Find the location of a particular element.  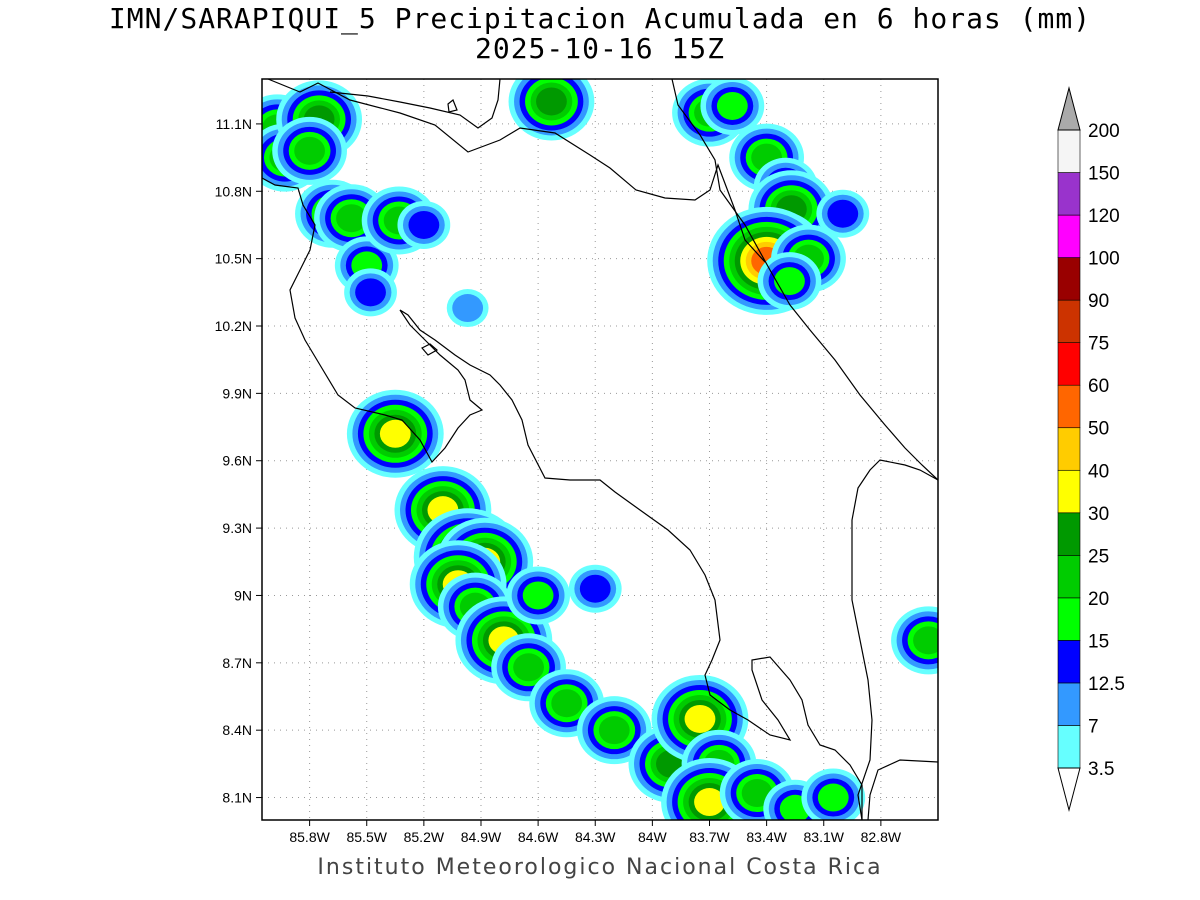

lon-tick-label: 84.6W is located at coordinates (538, 837).